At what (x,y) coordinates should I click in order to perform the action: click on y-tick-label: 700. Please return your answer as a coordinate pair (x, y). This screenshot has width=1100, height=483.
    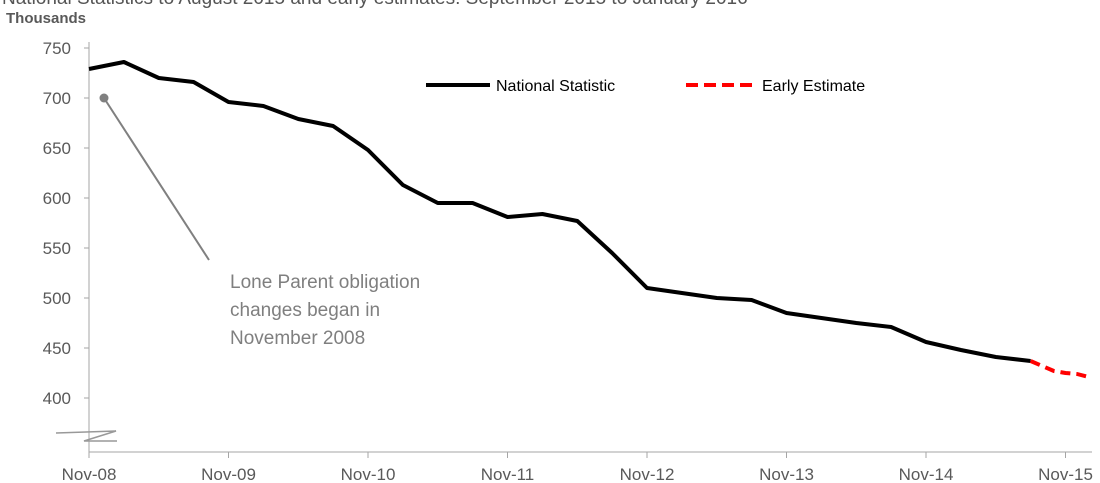
    Looking at the image, I should click on (57, 98).